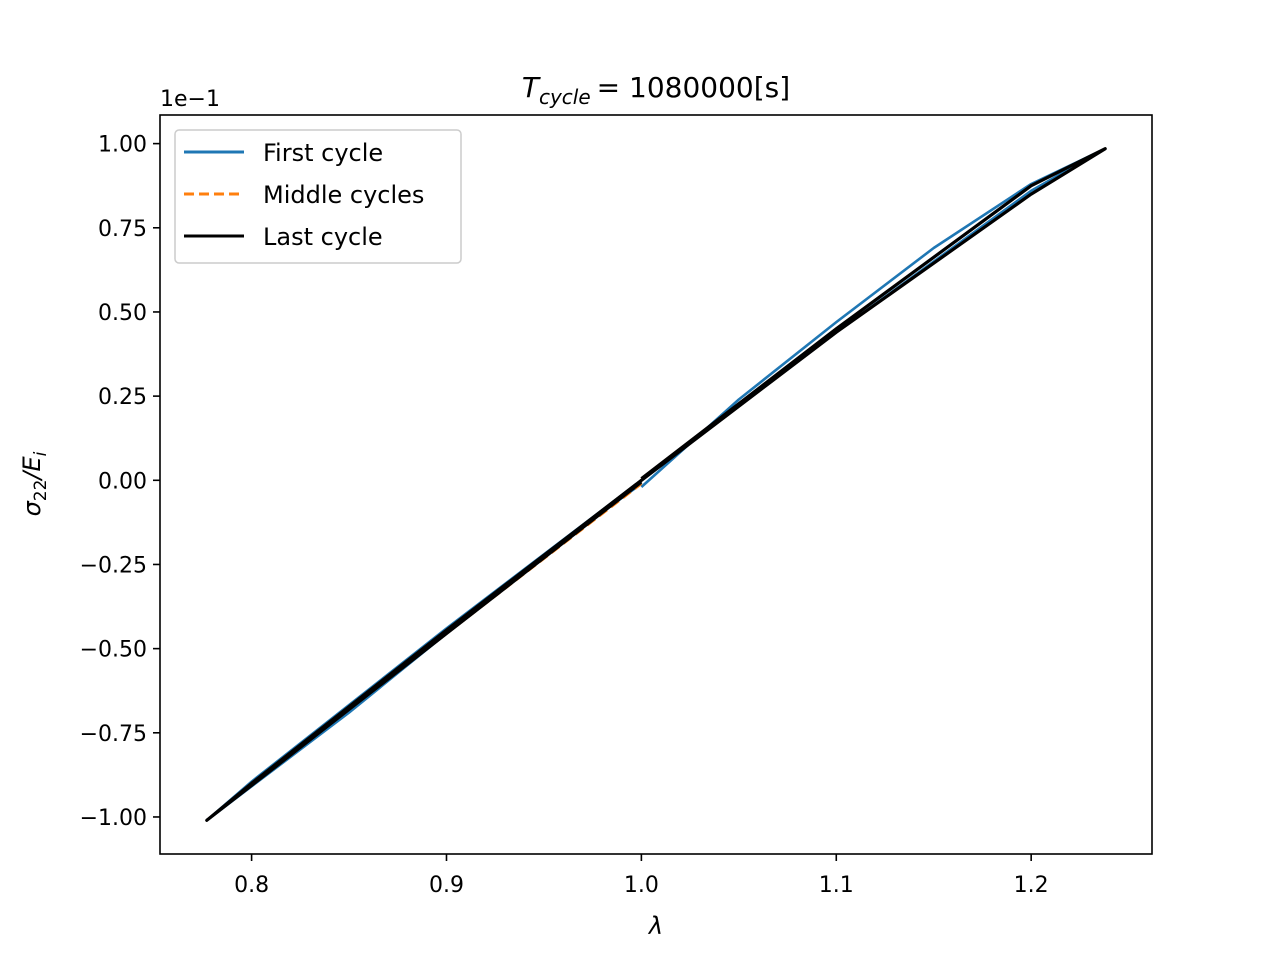  I want to click on x-tick-label: 1.2, so click(1031, 885).